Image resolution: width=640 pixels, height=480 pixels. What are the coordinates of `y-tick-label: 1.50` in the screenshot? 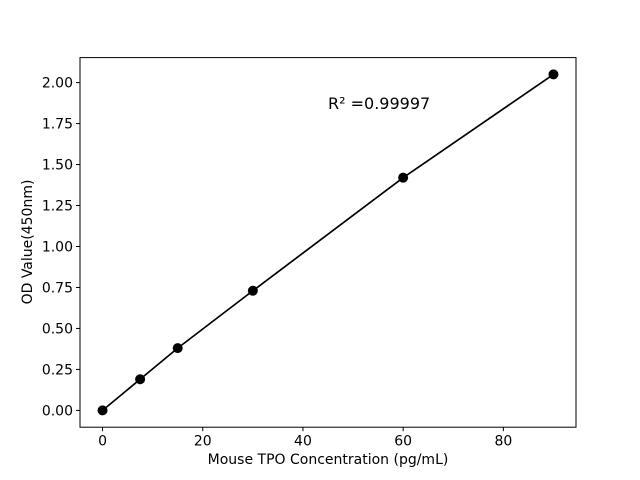 It's located at (57, 166).